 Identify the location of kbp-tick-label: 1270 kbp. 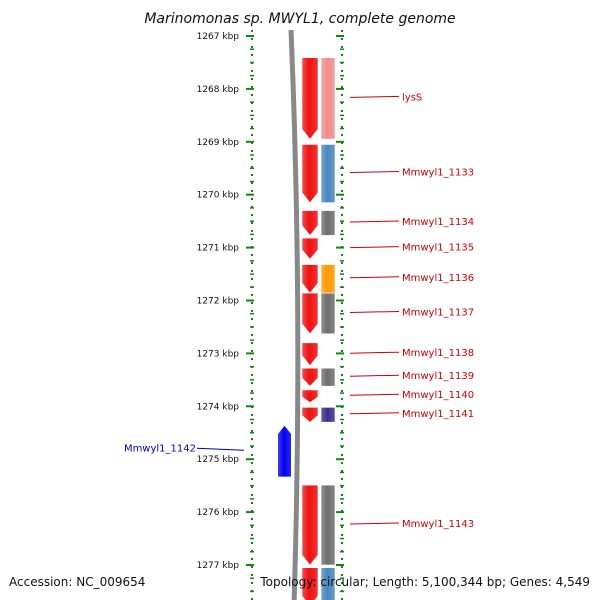
(218, 196).